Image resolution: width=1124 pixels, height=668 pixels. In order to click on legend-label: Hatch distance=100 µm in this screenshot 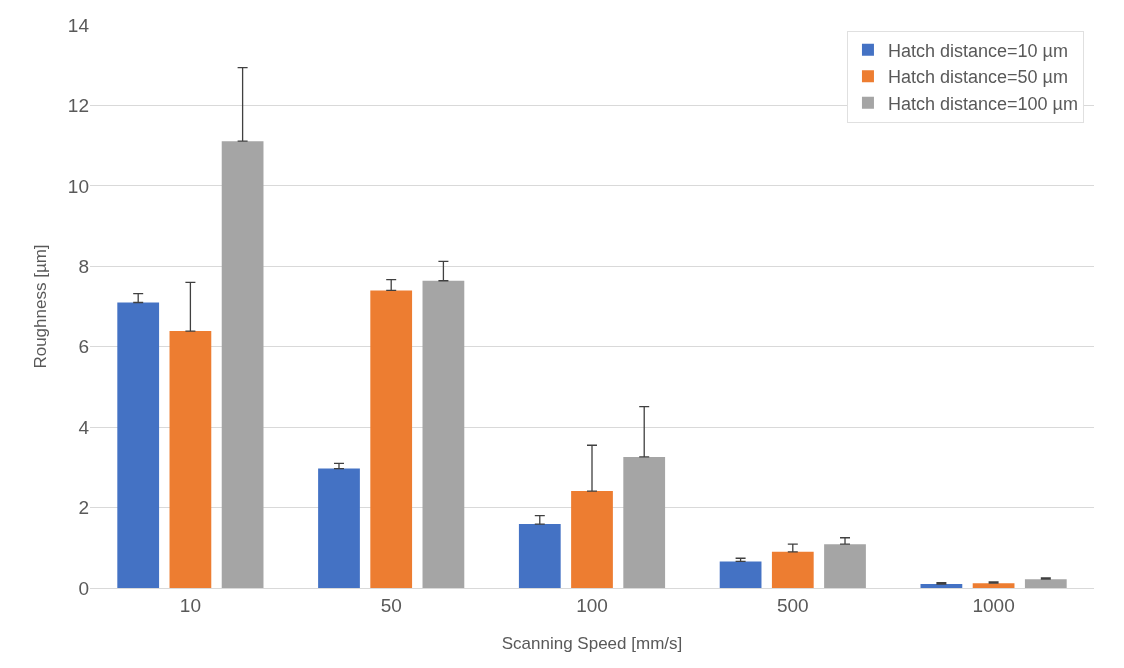, I will do `click(982, 103)`.